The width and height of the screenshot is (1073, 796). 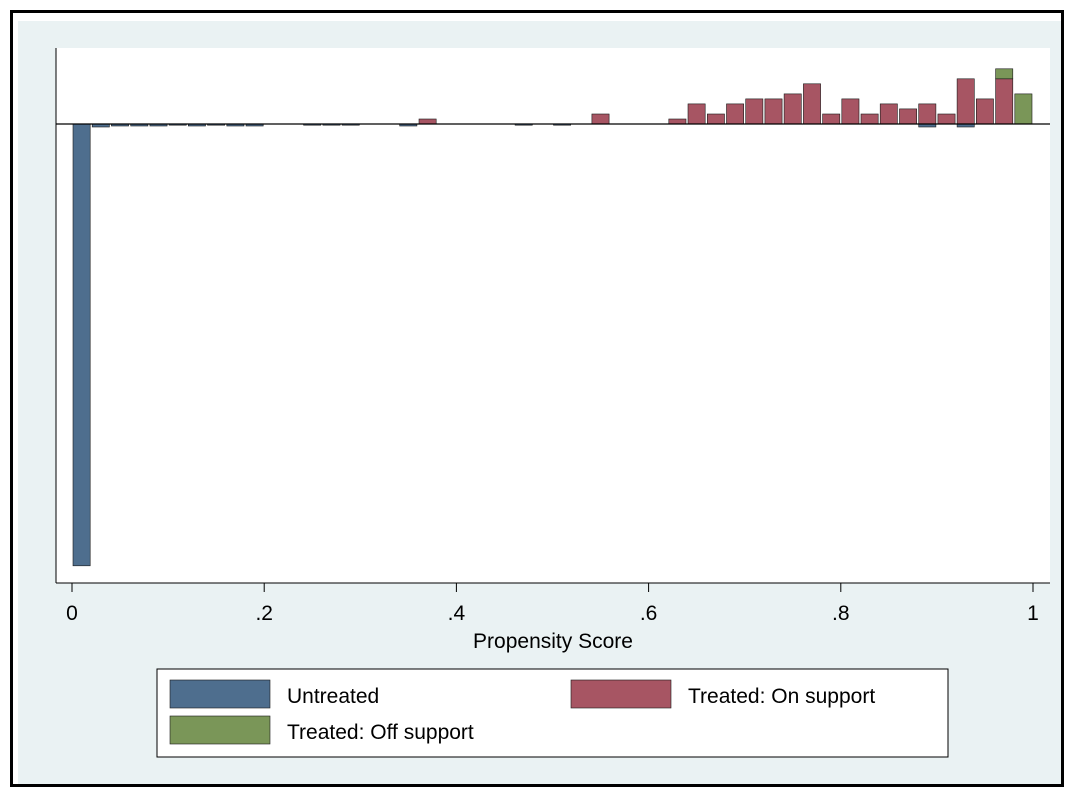 I want to click on x-tick-label: 0, so click(x=72, y=613).